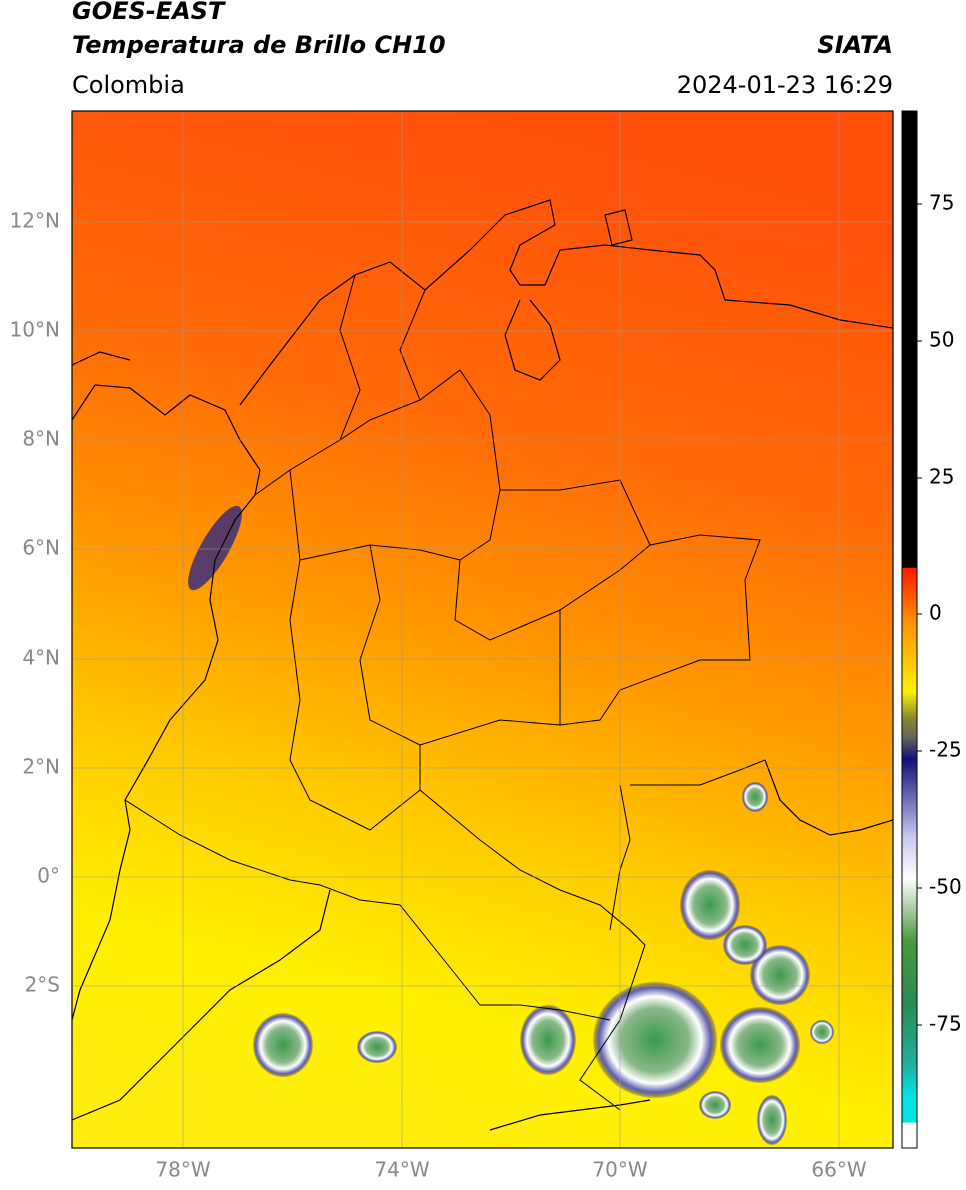 This screenshot has width=966, height=1190. What do you see at coordinates (941, 477) in the screenshot?
I see `colorbar-tick: 25` at bounding box center [941, 477].